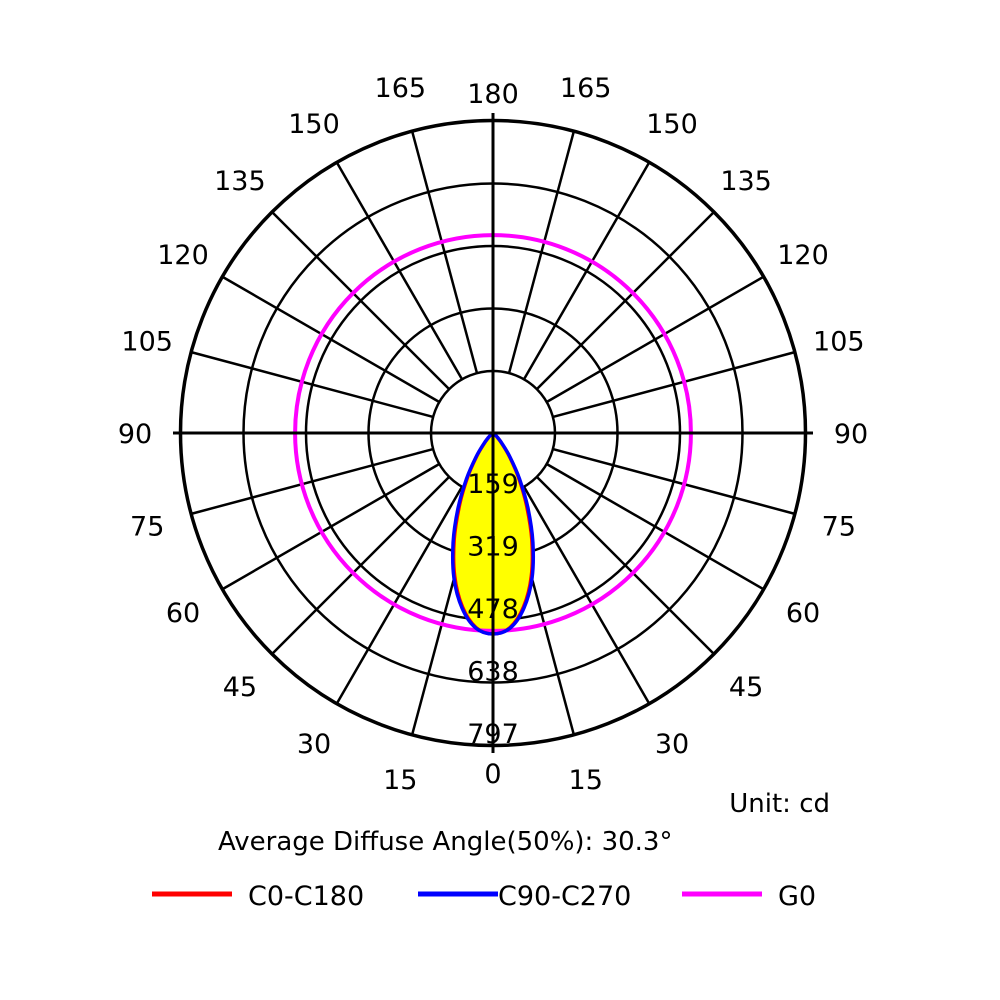 The height and width of the screenshot is (1000, 1000). What do you see at coordinates (240, 687) in the screenshot?
I see `angle-label-left-3: 45` at bounding box center [240, 687].